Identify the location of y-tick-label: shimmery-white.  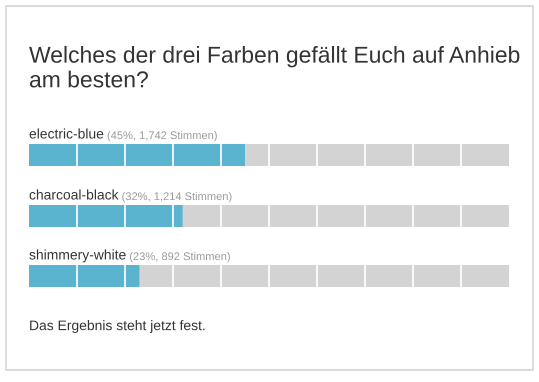
(77, 255).